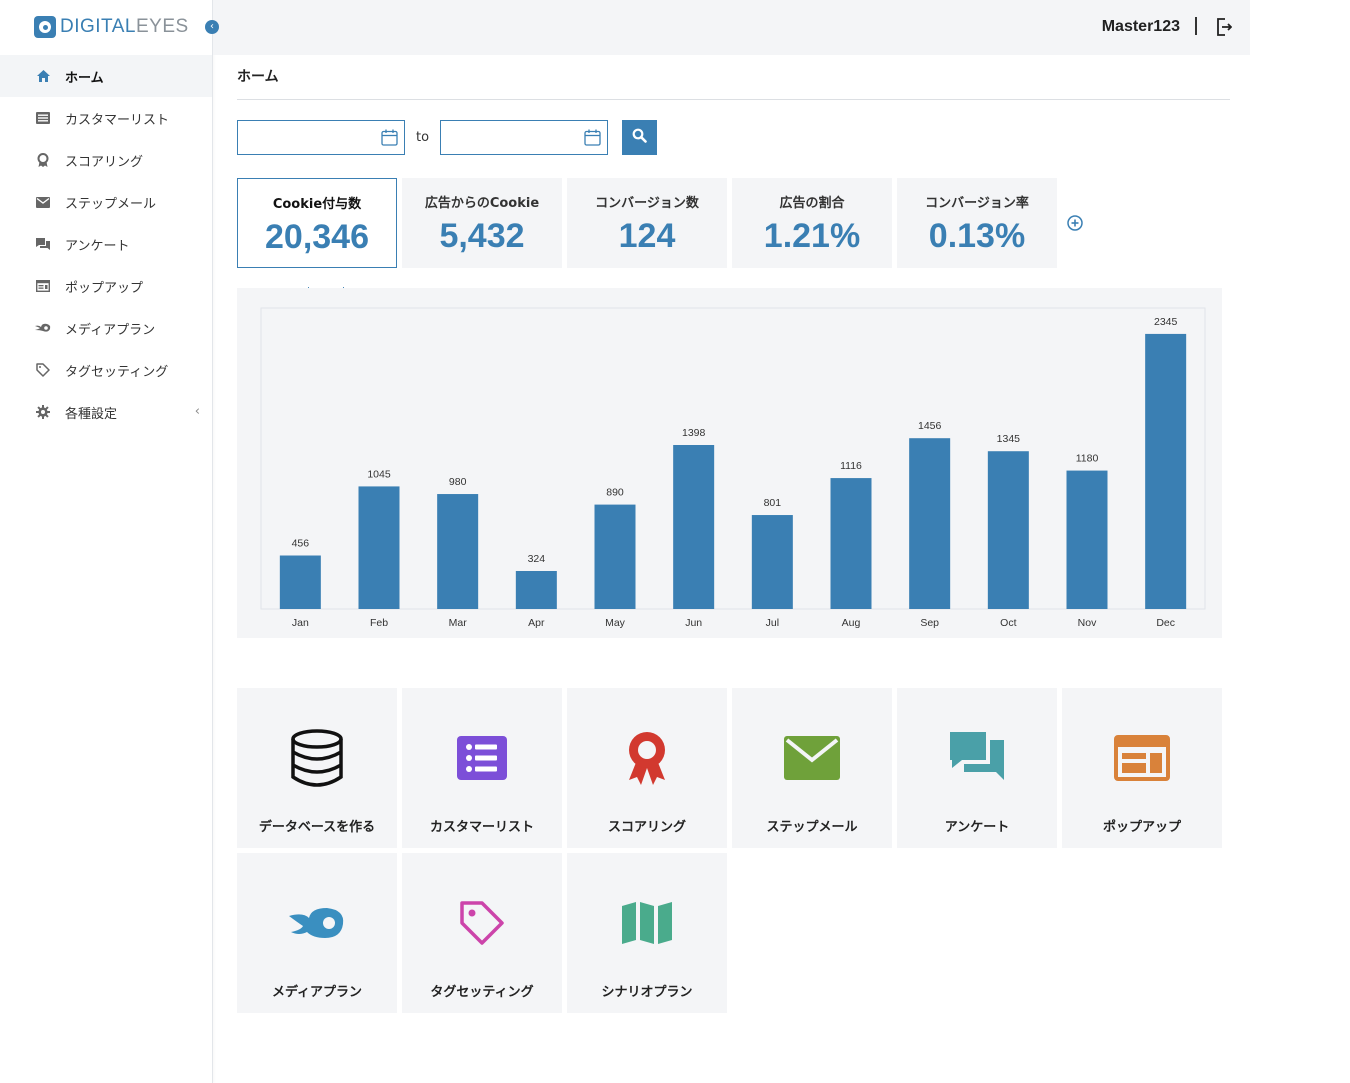 This screenshot has height=1083, width=1350. Describe the element at coordinates (647, 758) in the screenshot. I see `award-icon` at that location.